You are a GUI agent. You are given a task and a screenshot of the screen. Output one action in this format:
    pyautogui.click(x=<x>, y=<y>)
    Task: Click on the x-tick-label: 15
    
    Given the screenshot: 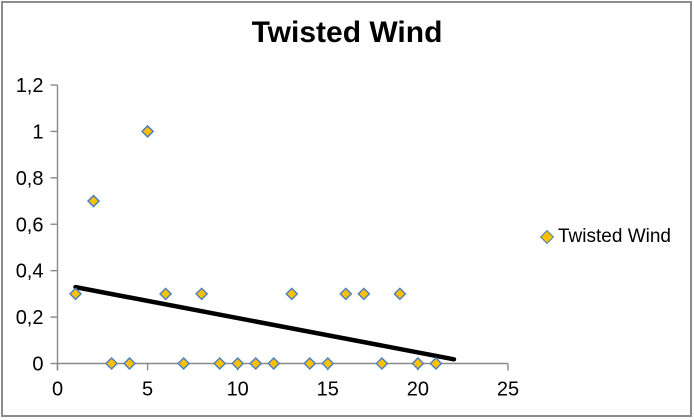 What is the action you would take?
    pyautogui.click(x=328, y=390)
    